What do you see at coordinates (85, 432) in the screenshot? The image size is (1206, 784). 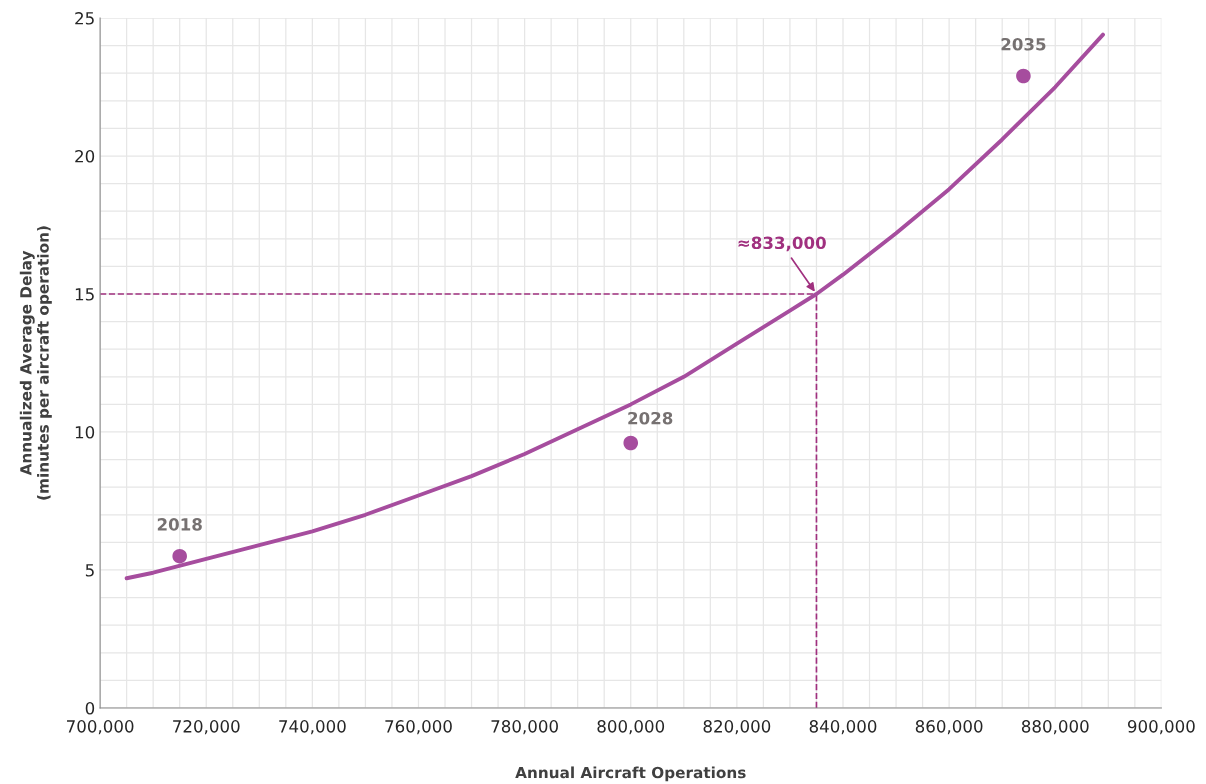 I see `y-tick-label: 10` at bounding box center [85, 432].